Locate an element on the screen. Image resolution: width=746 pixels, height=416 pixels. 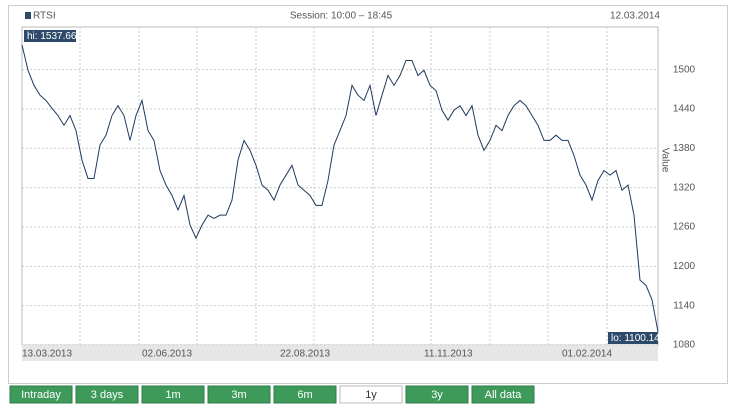
x-tick-label: 01.02.2014 is located at coordinates (587, 354).